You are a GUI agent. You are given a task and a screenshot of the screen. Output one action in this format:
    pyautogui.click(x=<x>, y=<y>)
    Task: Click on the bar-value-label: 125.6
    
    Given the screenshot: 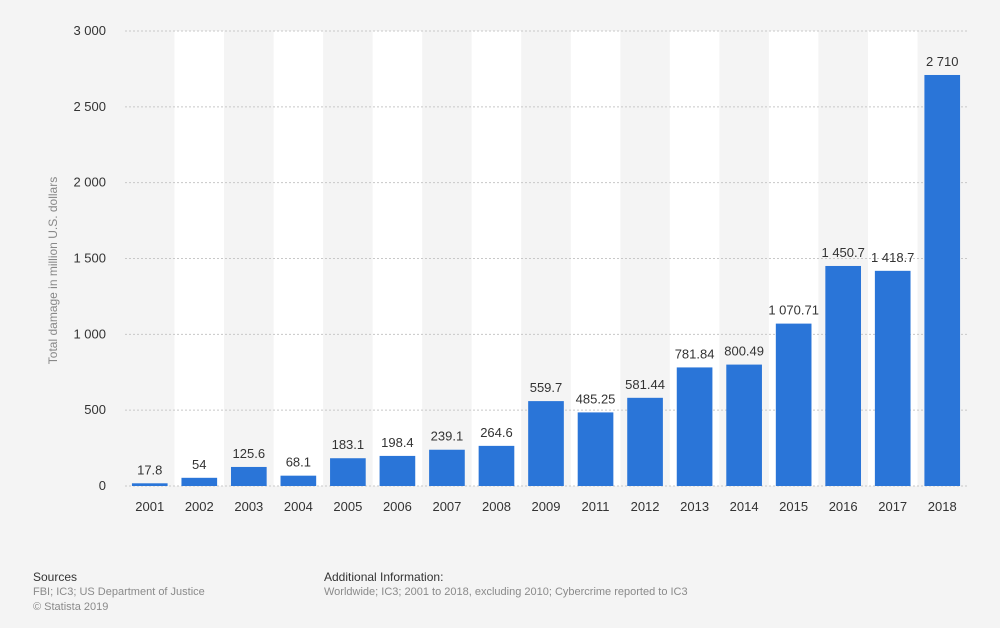 What is the action you would take?
    pyautogui.click(x=249, y=453)
    